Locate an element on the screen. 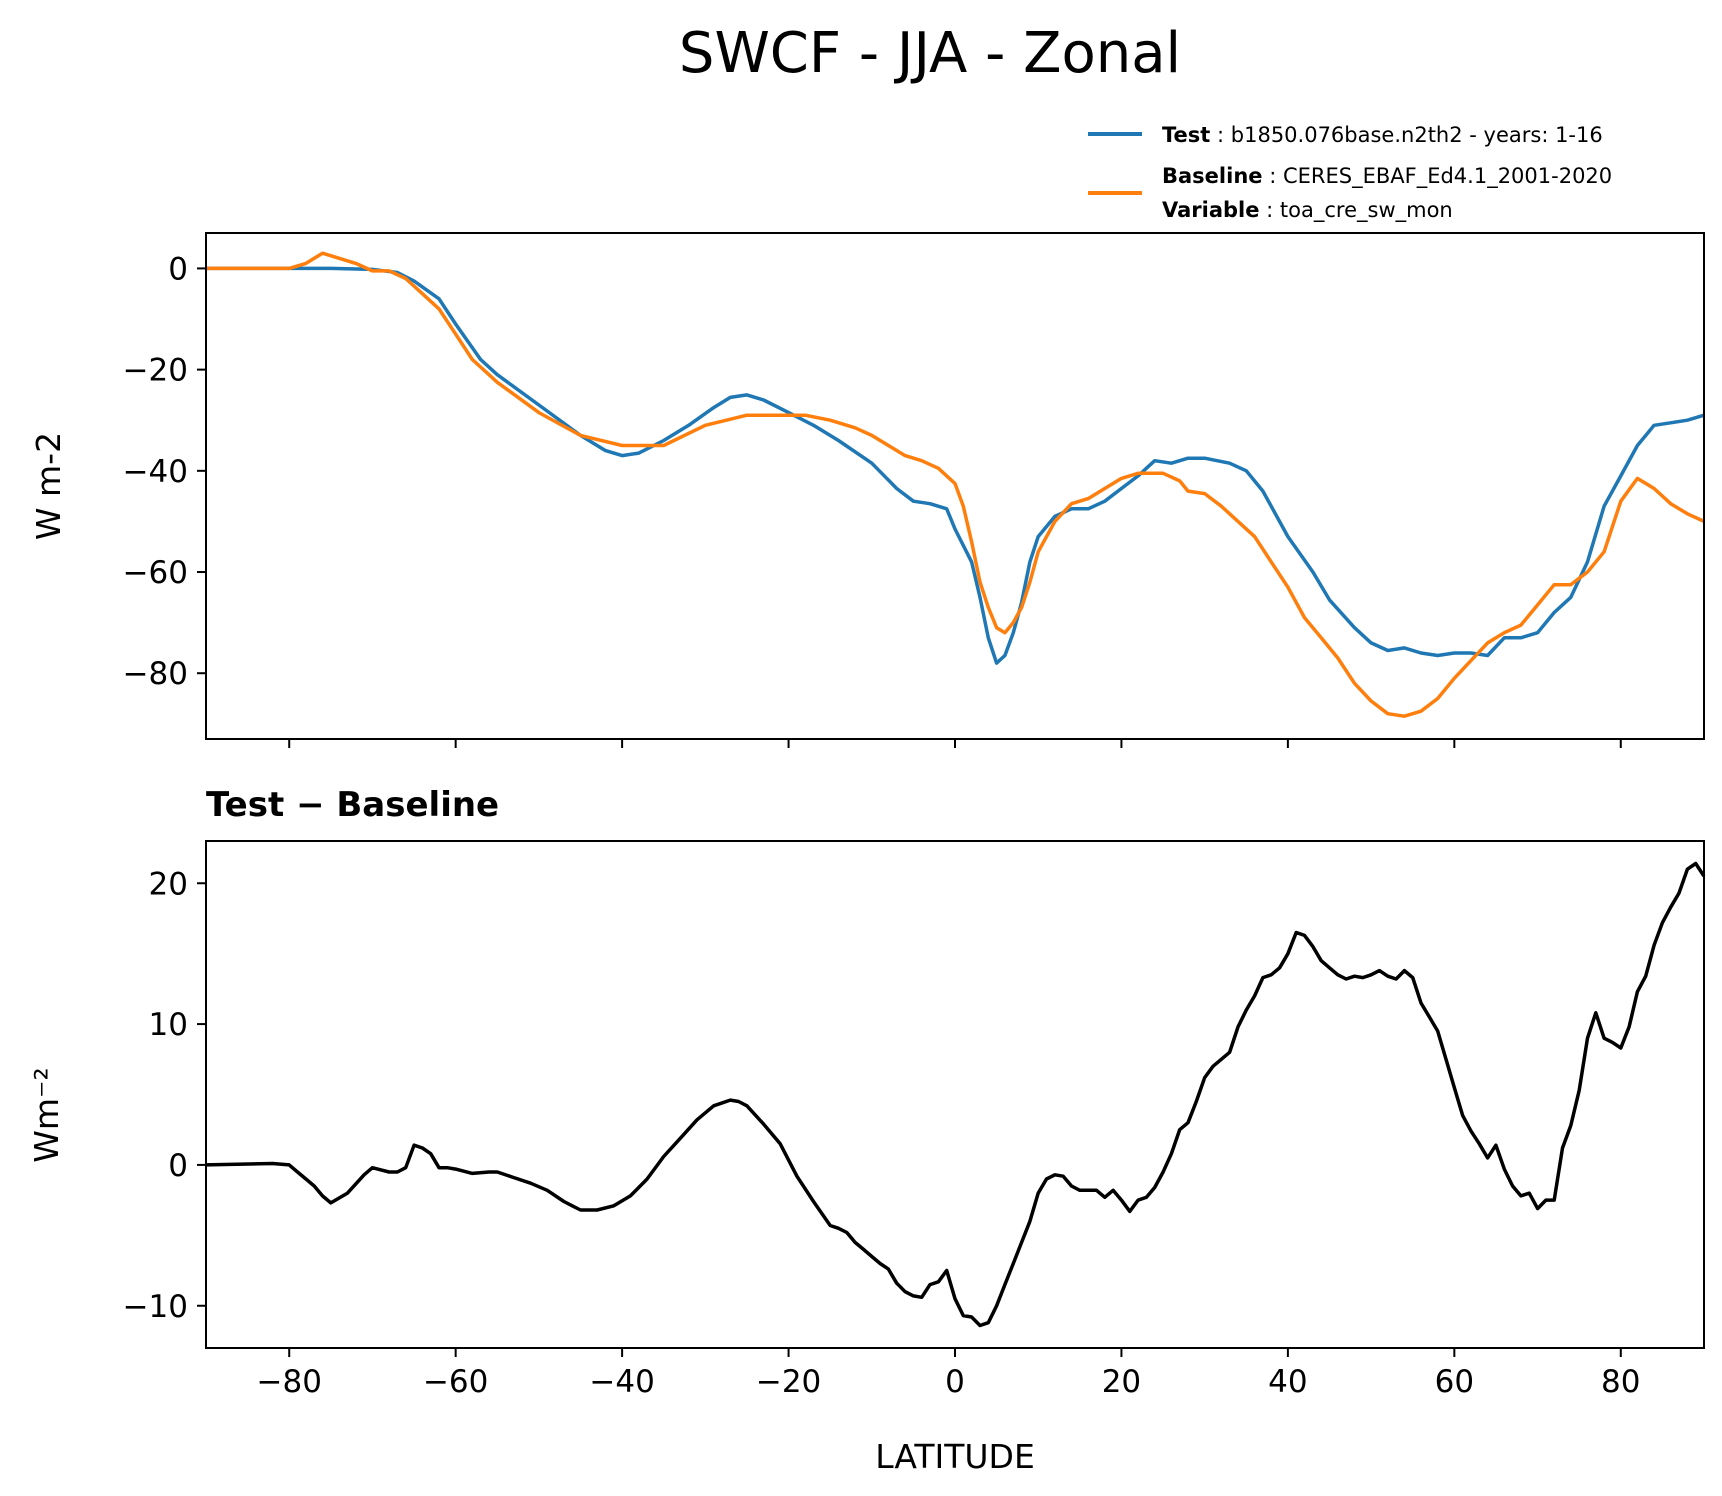  bottom-y-tick-label: 10 is located at coordinates (168, 1025).